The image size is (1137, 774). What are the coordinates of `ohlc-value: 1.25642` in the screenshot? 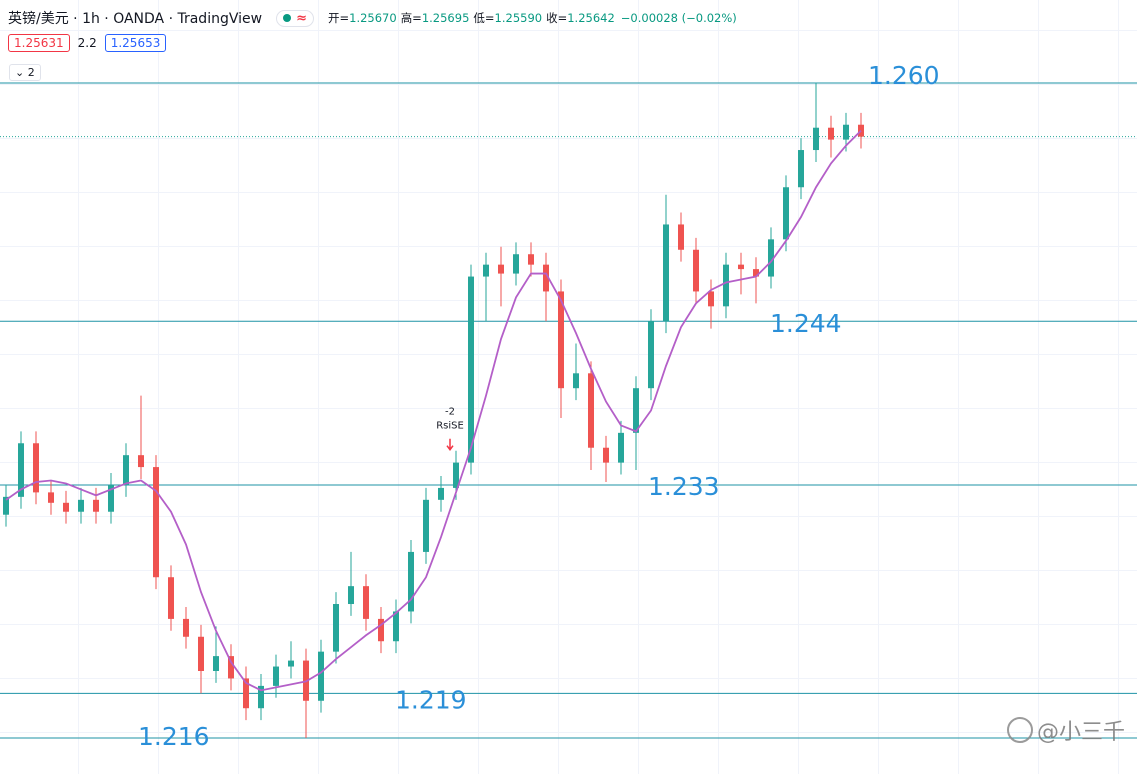 It's located at (591, 18).